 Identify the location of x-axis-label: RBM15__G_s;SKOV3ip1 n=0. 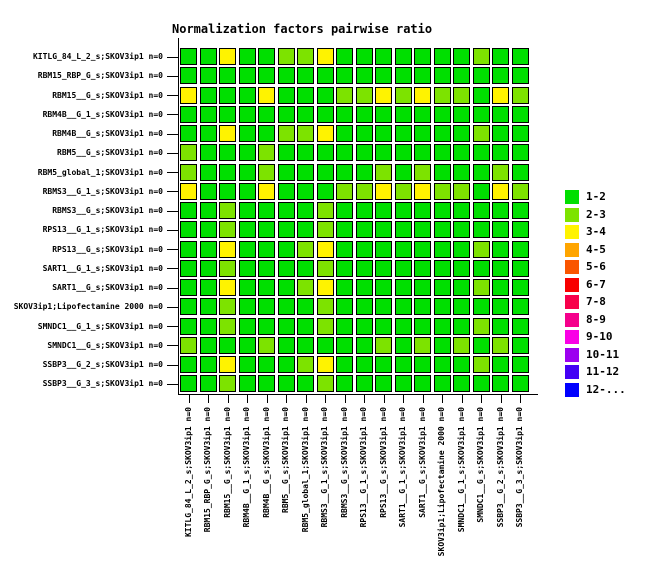
(227, 462).